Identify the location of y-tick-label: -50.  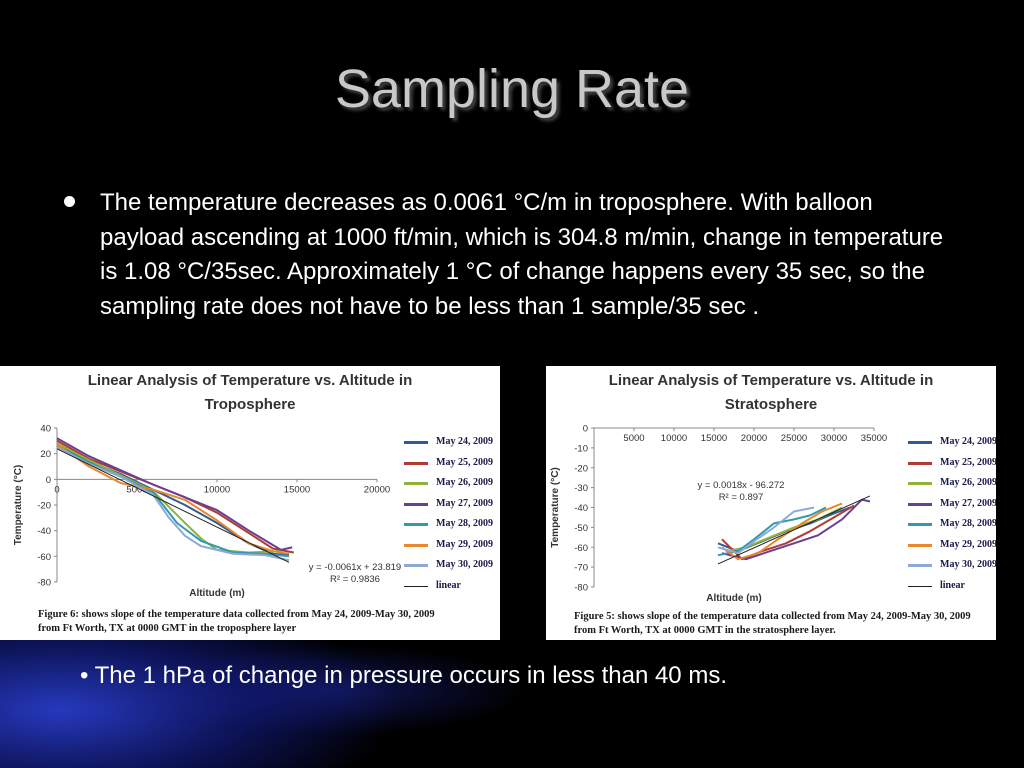
(581, 528).